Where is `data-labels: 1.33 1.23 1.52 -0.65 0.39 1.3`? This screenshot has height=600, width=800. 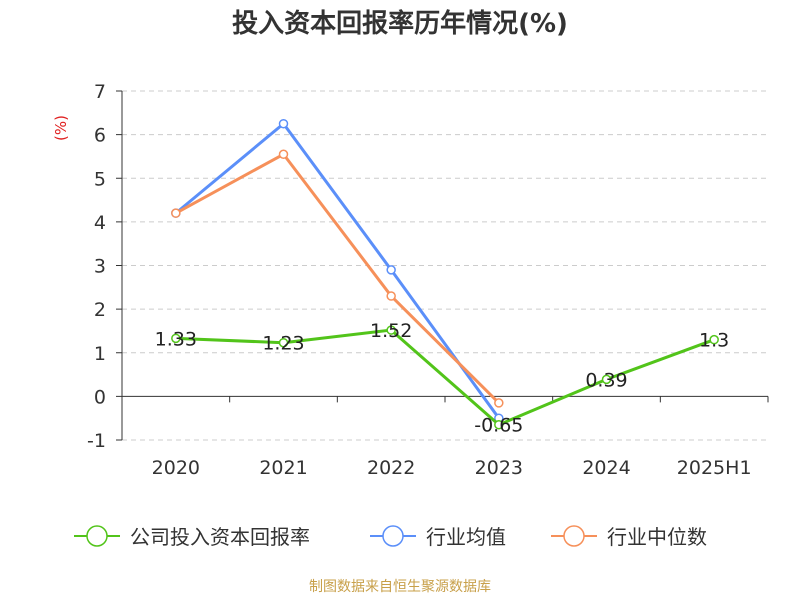 data-labels: 1.33 1.23 1.52 -0.65 0.39 1.3 is located at coordinates (442, 378).